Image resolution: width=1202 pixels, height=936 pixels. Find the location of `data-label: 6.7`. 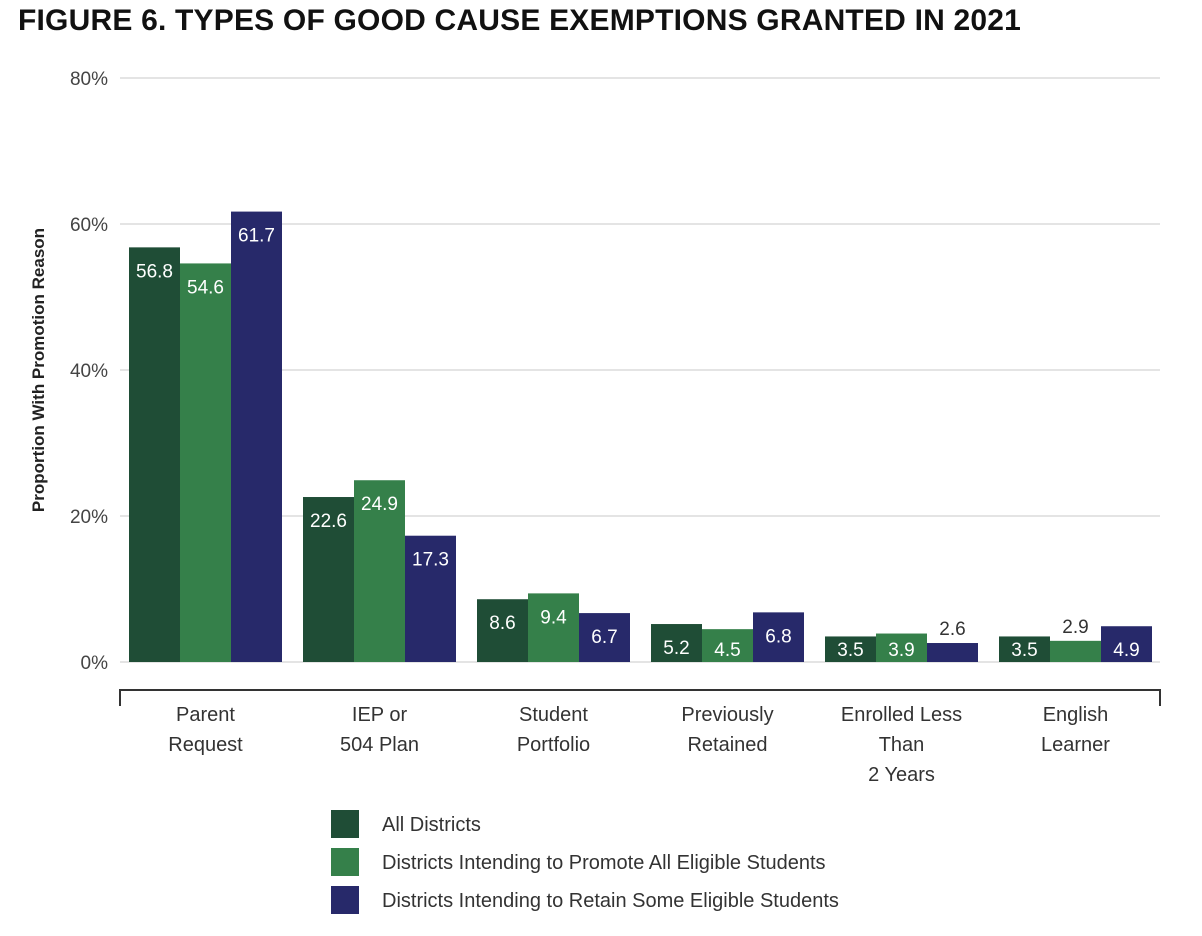

data-label: 6.7 is located at coordinates (604, 637).